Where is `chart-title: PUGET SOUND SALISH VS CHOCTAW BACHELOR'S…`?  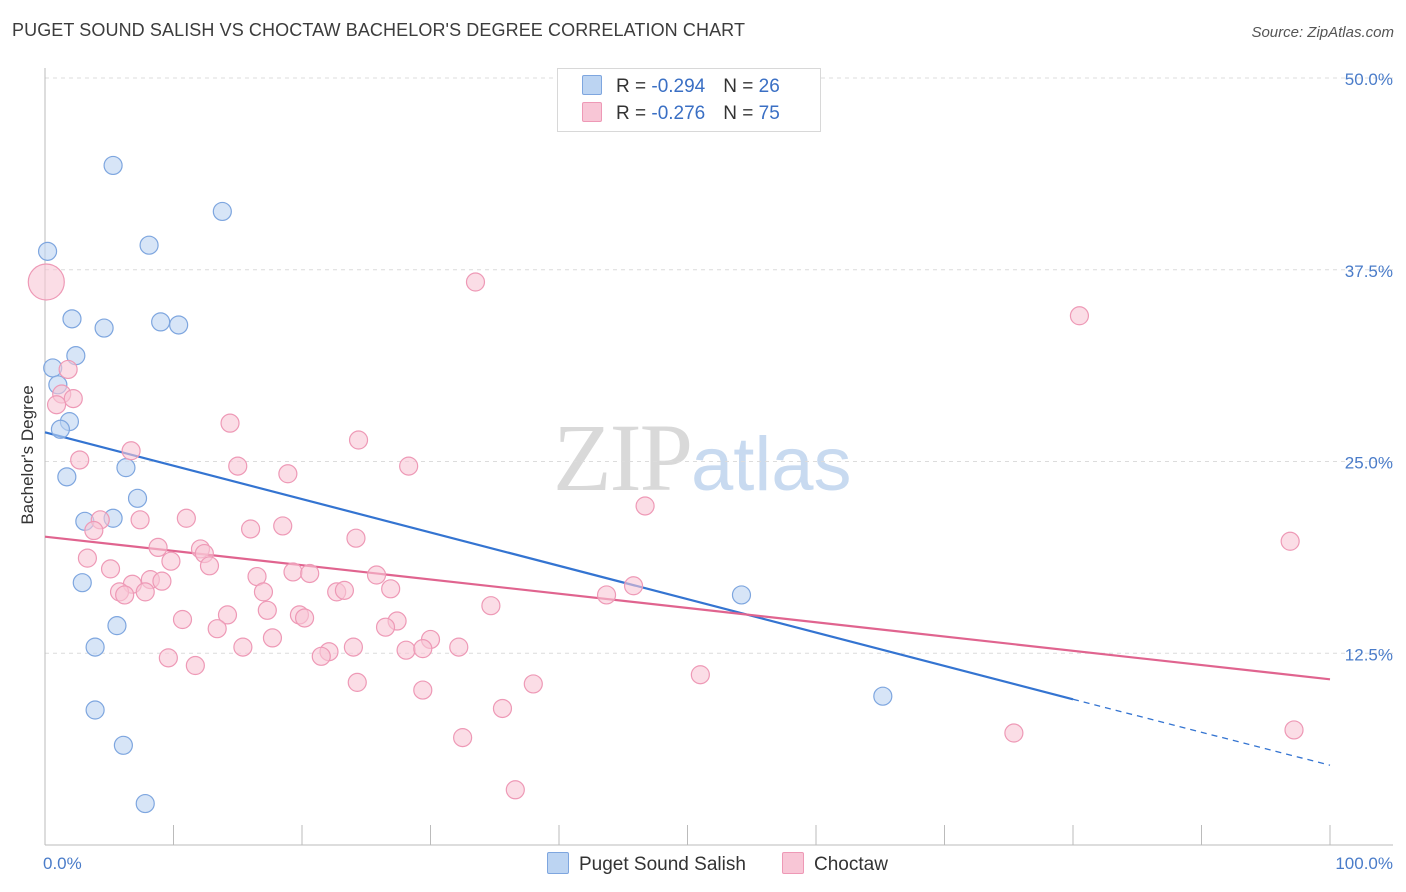 chart-title: PUGET SOUND SALISH VS CHOCTAW BACHELOR'S… is located at coordinates (379, 30).